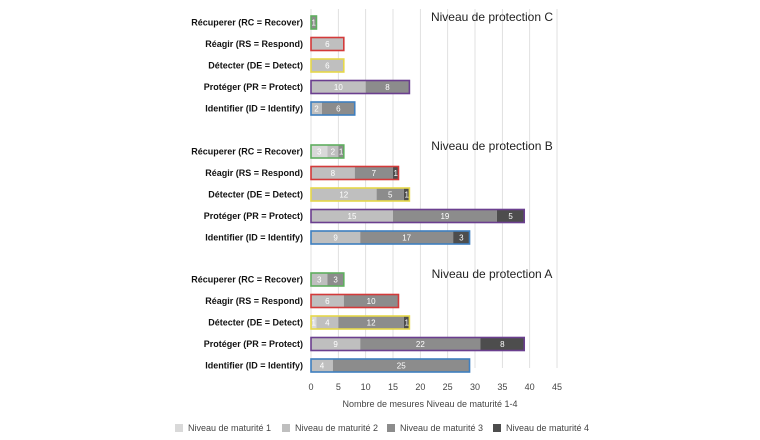 This screenshot has height=440, width=760. Describe the element at coordinates (420, 387) in the screenshot. I see `x-tick-label: 20` at that location.